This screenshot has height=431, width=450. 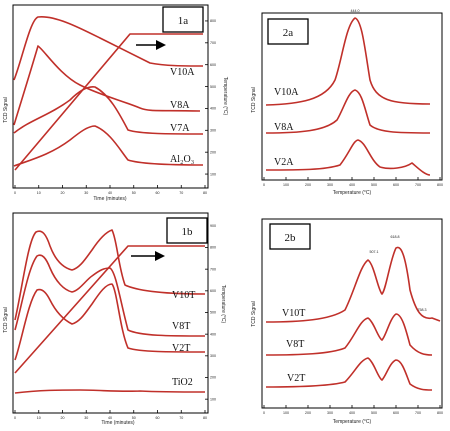 What do you see at coordinates (374, 252) in the screenshot?
I see `peak-label-507: 507.1` at bounding box center [374, 252].